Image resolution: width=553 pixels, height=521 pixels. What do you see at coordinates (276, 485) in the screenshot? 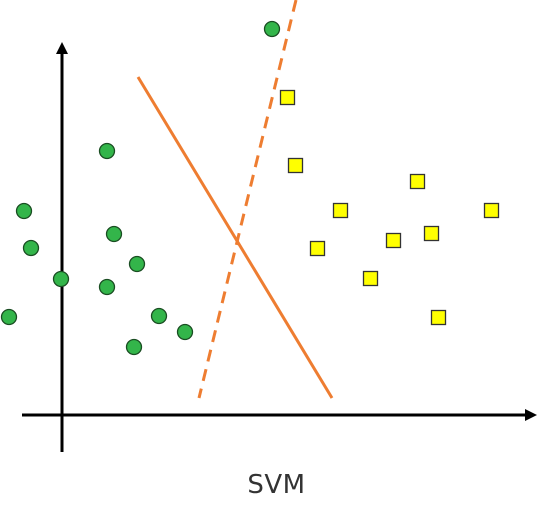
I see `diagram-caption: SVM` at bounding box center [276, 485].